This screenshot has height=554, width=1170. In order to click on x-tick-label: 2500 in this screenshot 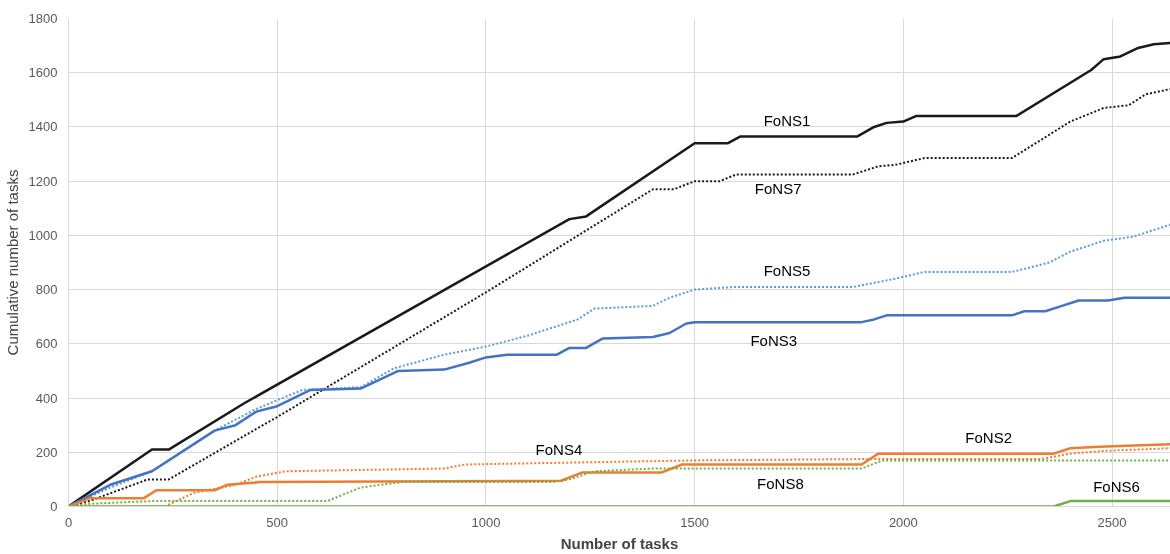, I will do `click(1112, 522)`.